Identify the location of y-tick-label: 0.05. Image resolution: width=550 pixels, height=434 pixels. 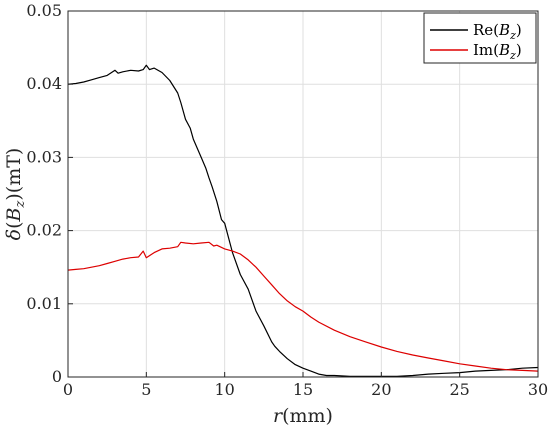
(44, 10).